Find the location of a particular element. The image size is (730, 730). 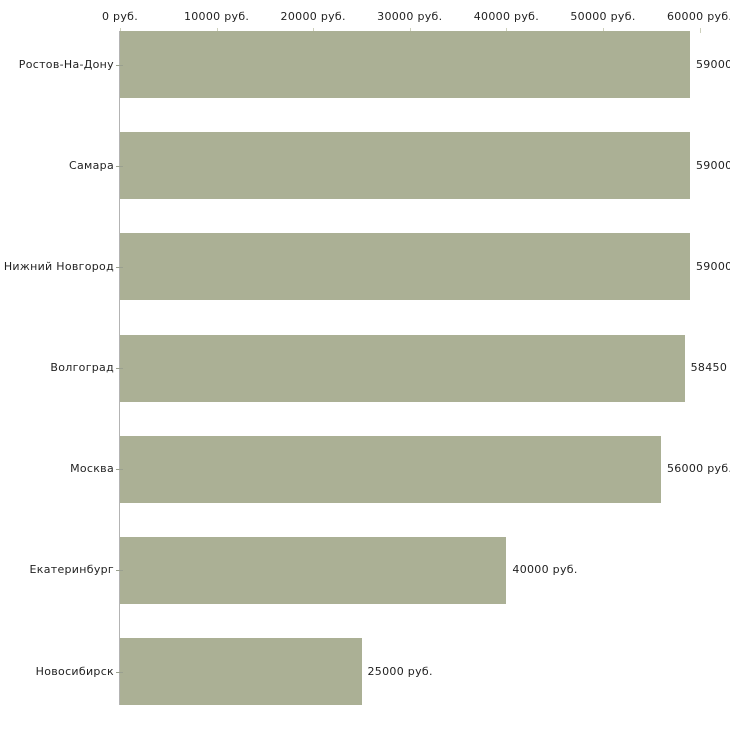

value-label: 25000 руб. is located at coordinates (400, 671).